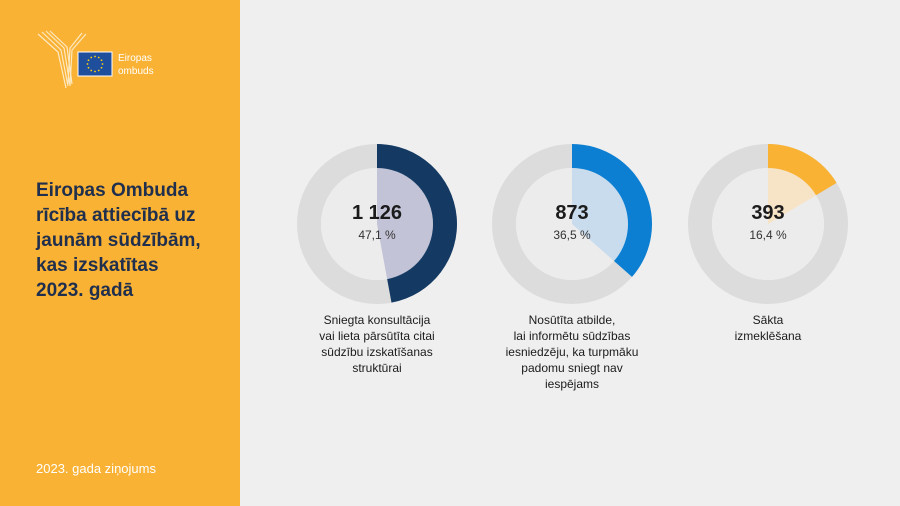 This screenshot has width=900, height=506. Describe the element at coordinates (62, 59) in the screenshot. I see `logo-mark` at that location.